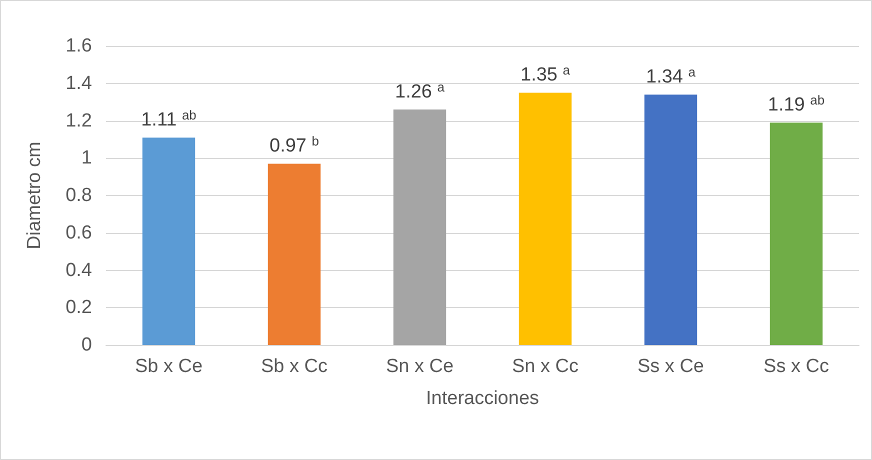  Describe the element at coordinates (79, 83) in the screenshot. I see `y-tick-label: 1.4` at that location.